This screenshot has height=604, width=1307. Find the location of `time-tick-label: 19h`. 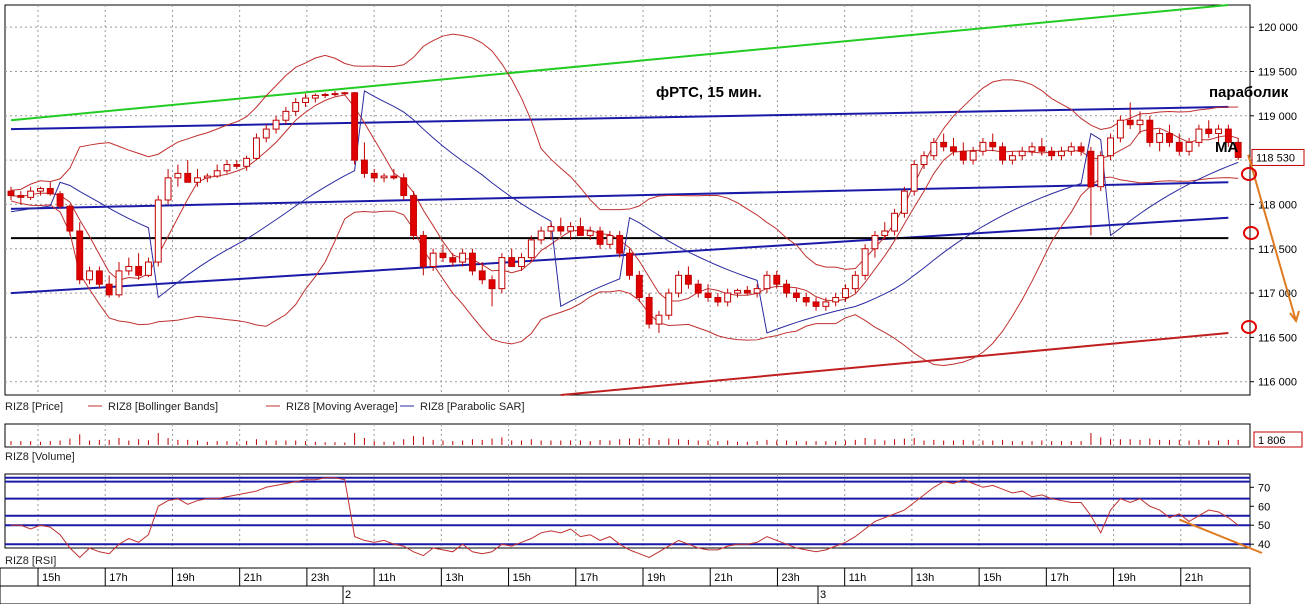

time-tick-label: 19h is located at coordinates (185, 578).